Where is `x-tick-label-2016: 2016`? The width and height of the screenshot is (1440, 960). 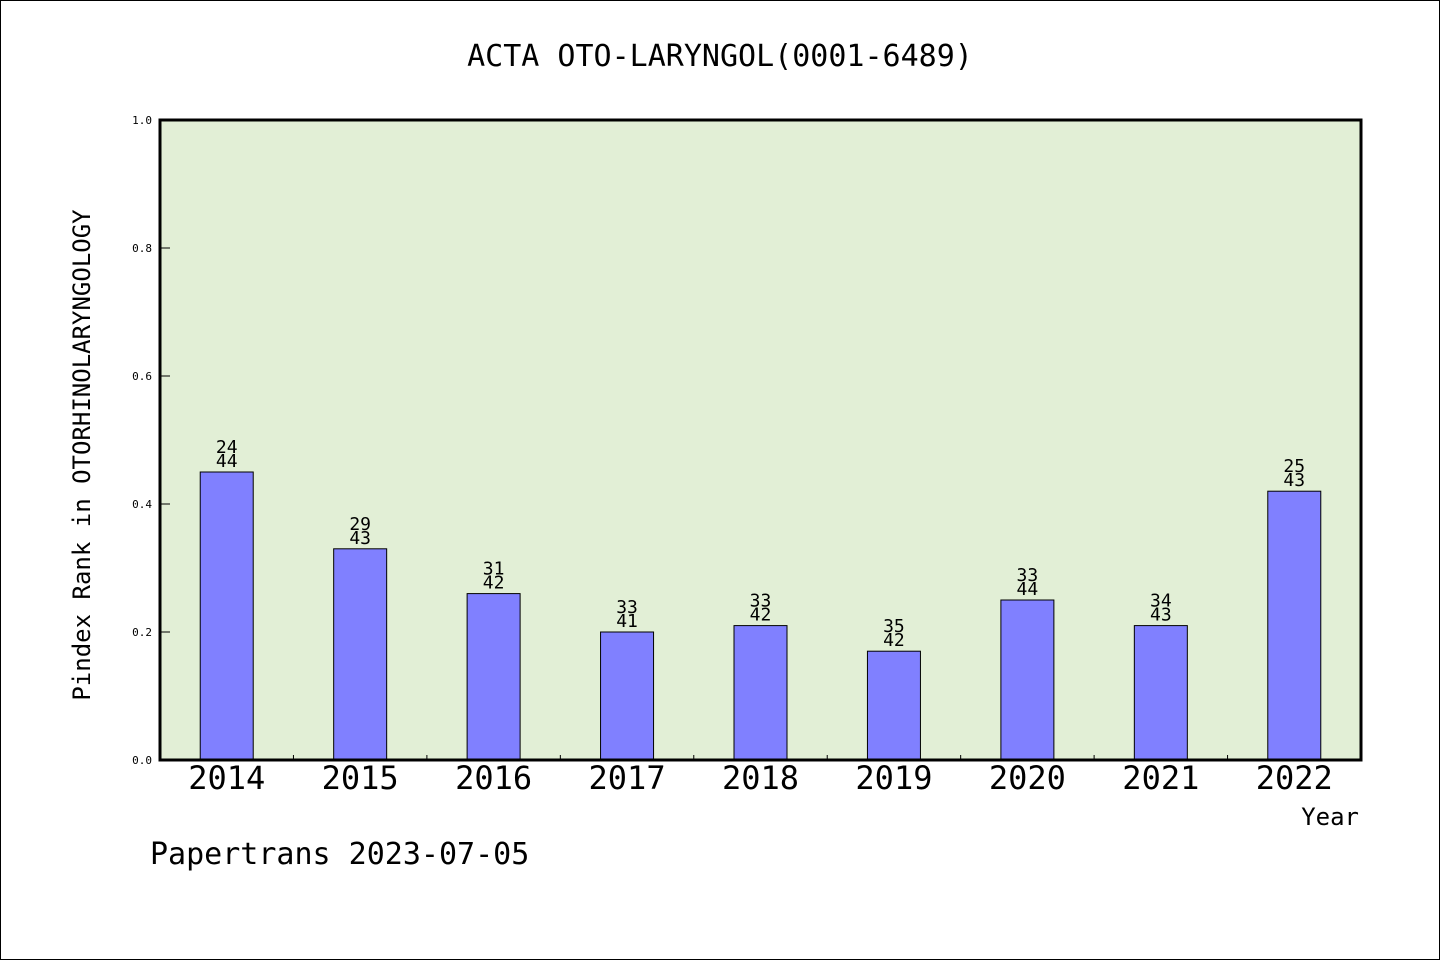
x-tick-label-2016: 2016 is located at coordinates (493, 778).